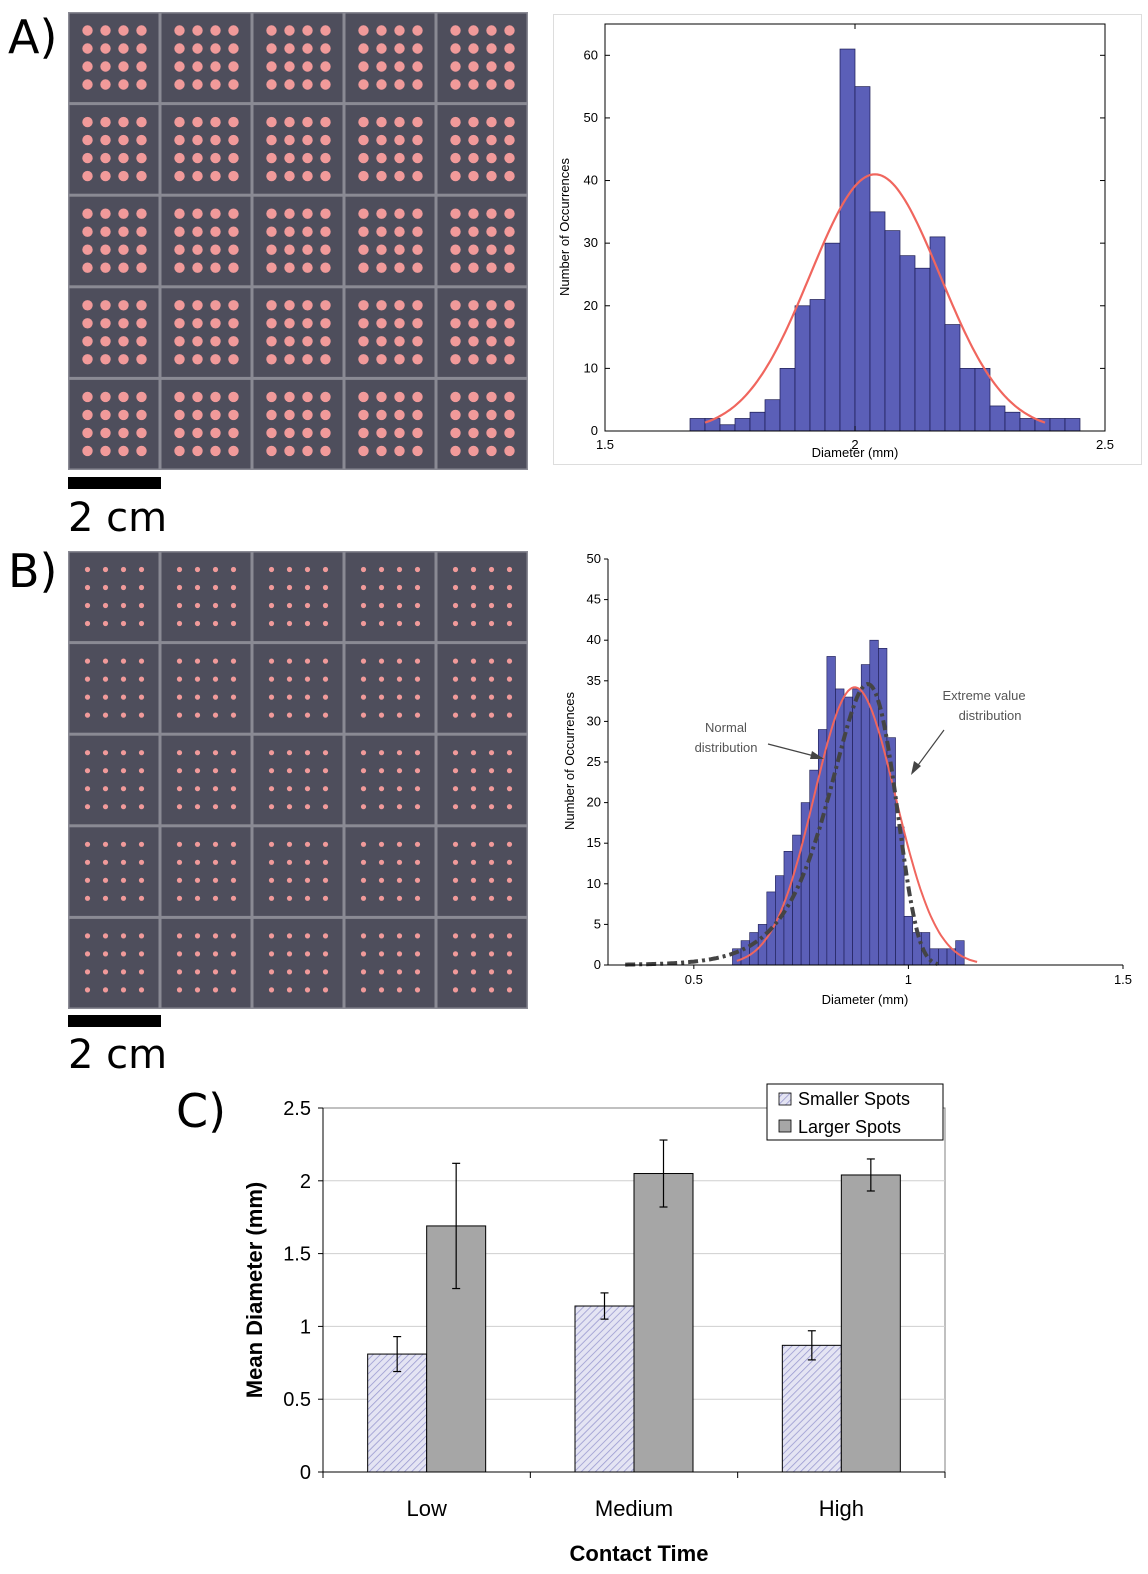 The width and height of the screenshot is (1148, 1574). Describe the element at coordinates (297, 1109) in the screenshot. I see `y-tick-label: 2.5` at that location.